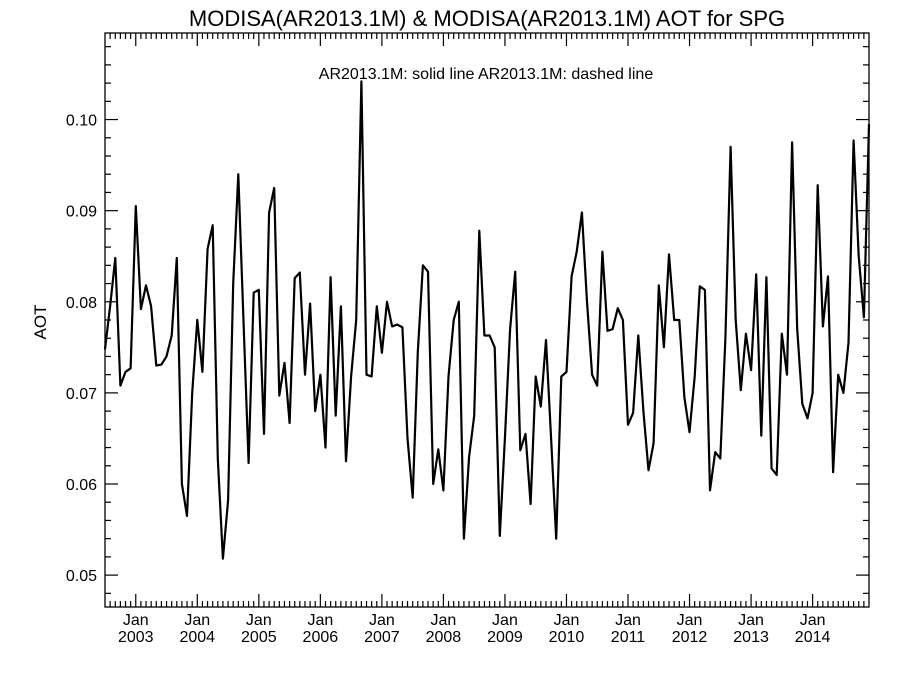  I want to click on x-tick-label-year: 2004, so click(197, 637).